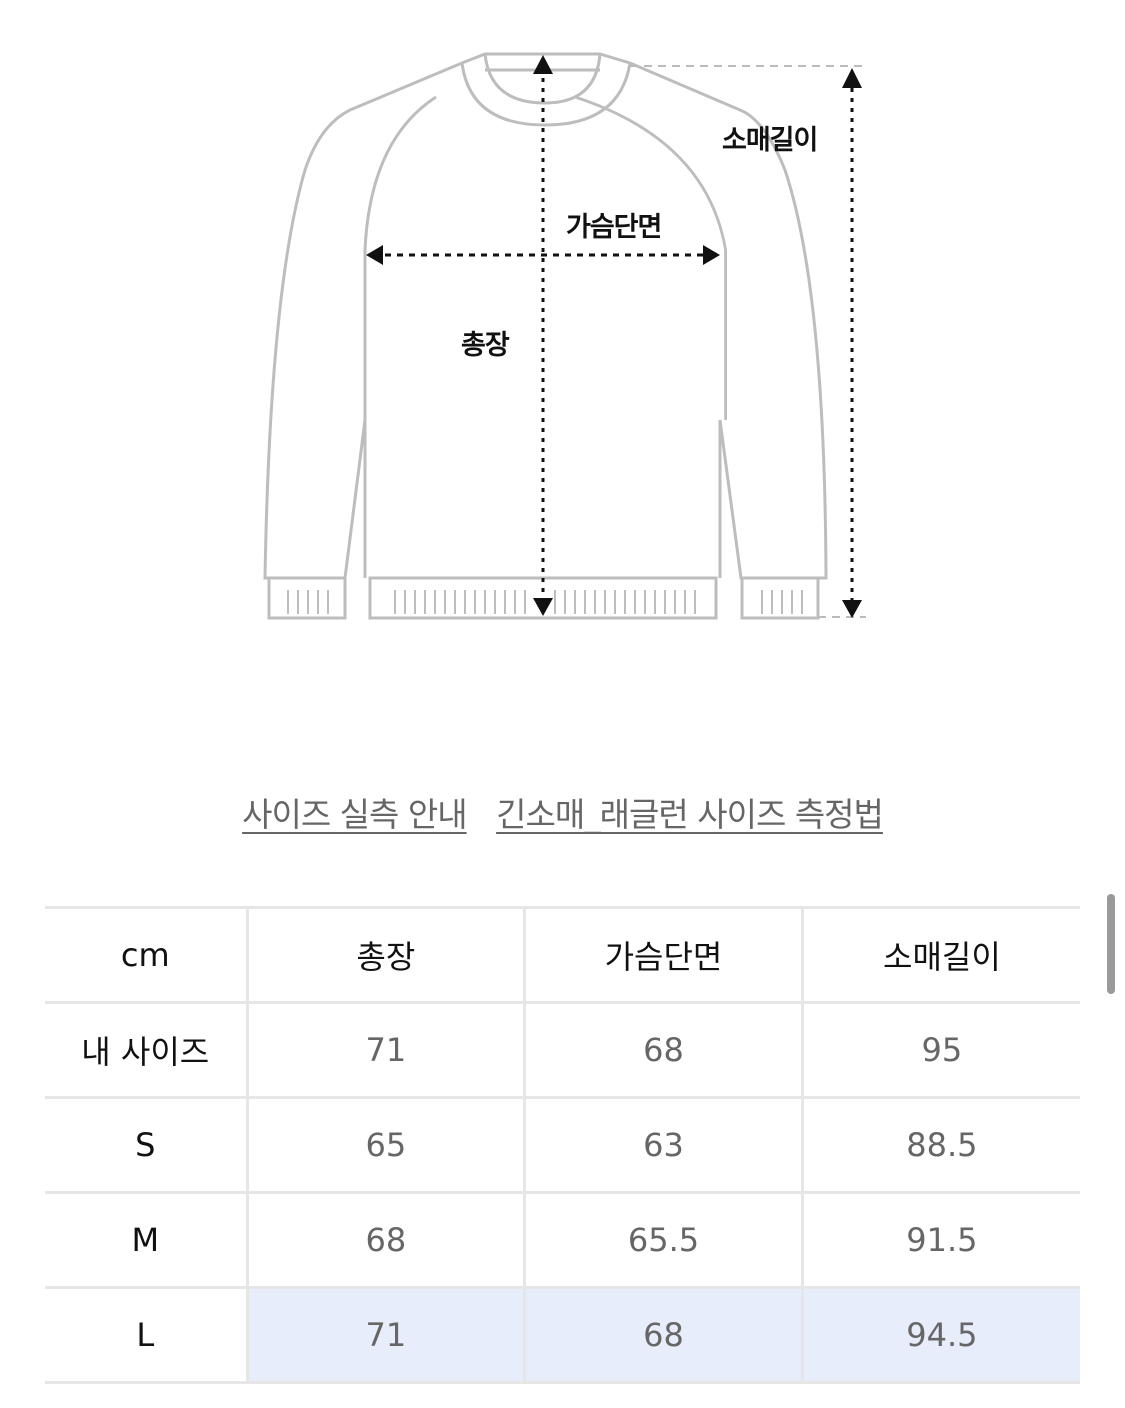 The height and width of the screenshot is (1408, 1125). I want to click on cell-value: 65.5, so click(663, 1240).